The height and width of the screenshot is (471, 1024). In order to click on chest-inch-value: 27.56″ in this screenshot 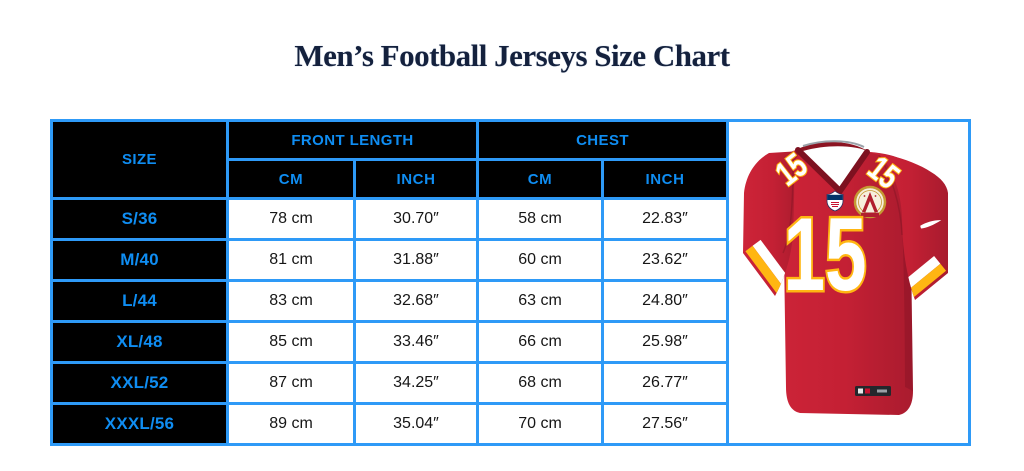, I will do `click(665, 424)`.